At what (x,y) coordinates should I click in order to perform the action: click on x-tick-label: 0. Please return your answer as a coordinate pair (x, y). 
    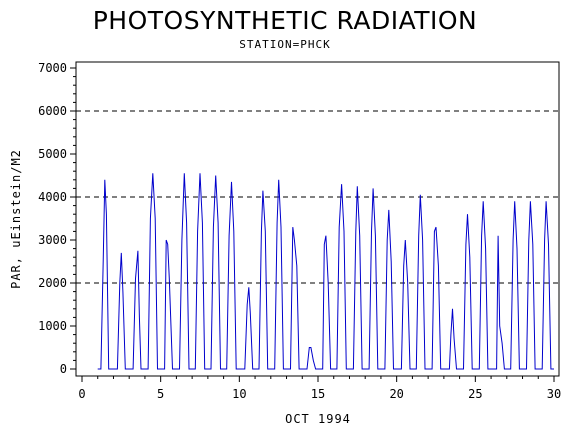
    Looking at the image, I should click on (81, 394).